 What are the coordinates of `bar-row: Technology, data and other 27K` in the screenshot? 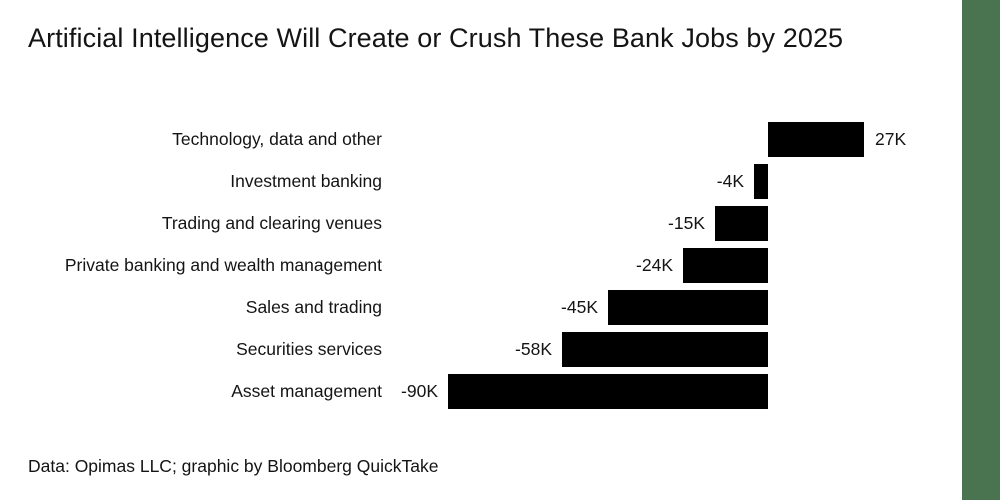 It's located at (481, 139).